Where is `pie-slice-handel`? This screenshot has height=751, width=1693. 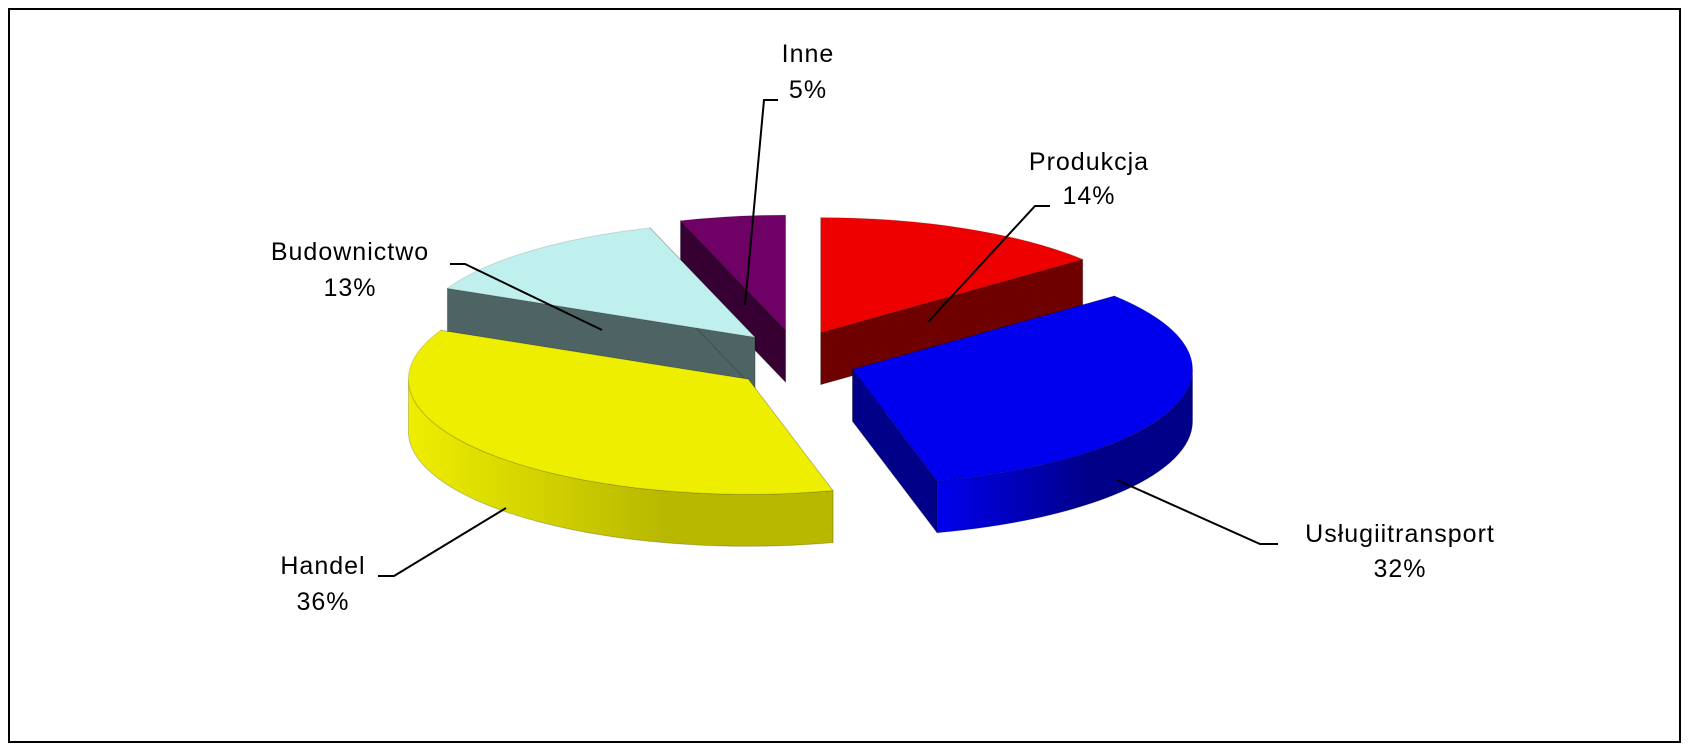 pie-slice-handel is located at coordinates (620, 438).